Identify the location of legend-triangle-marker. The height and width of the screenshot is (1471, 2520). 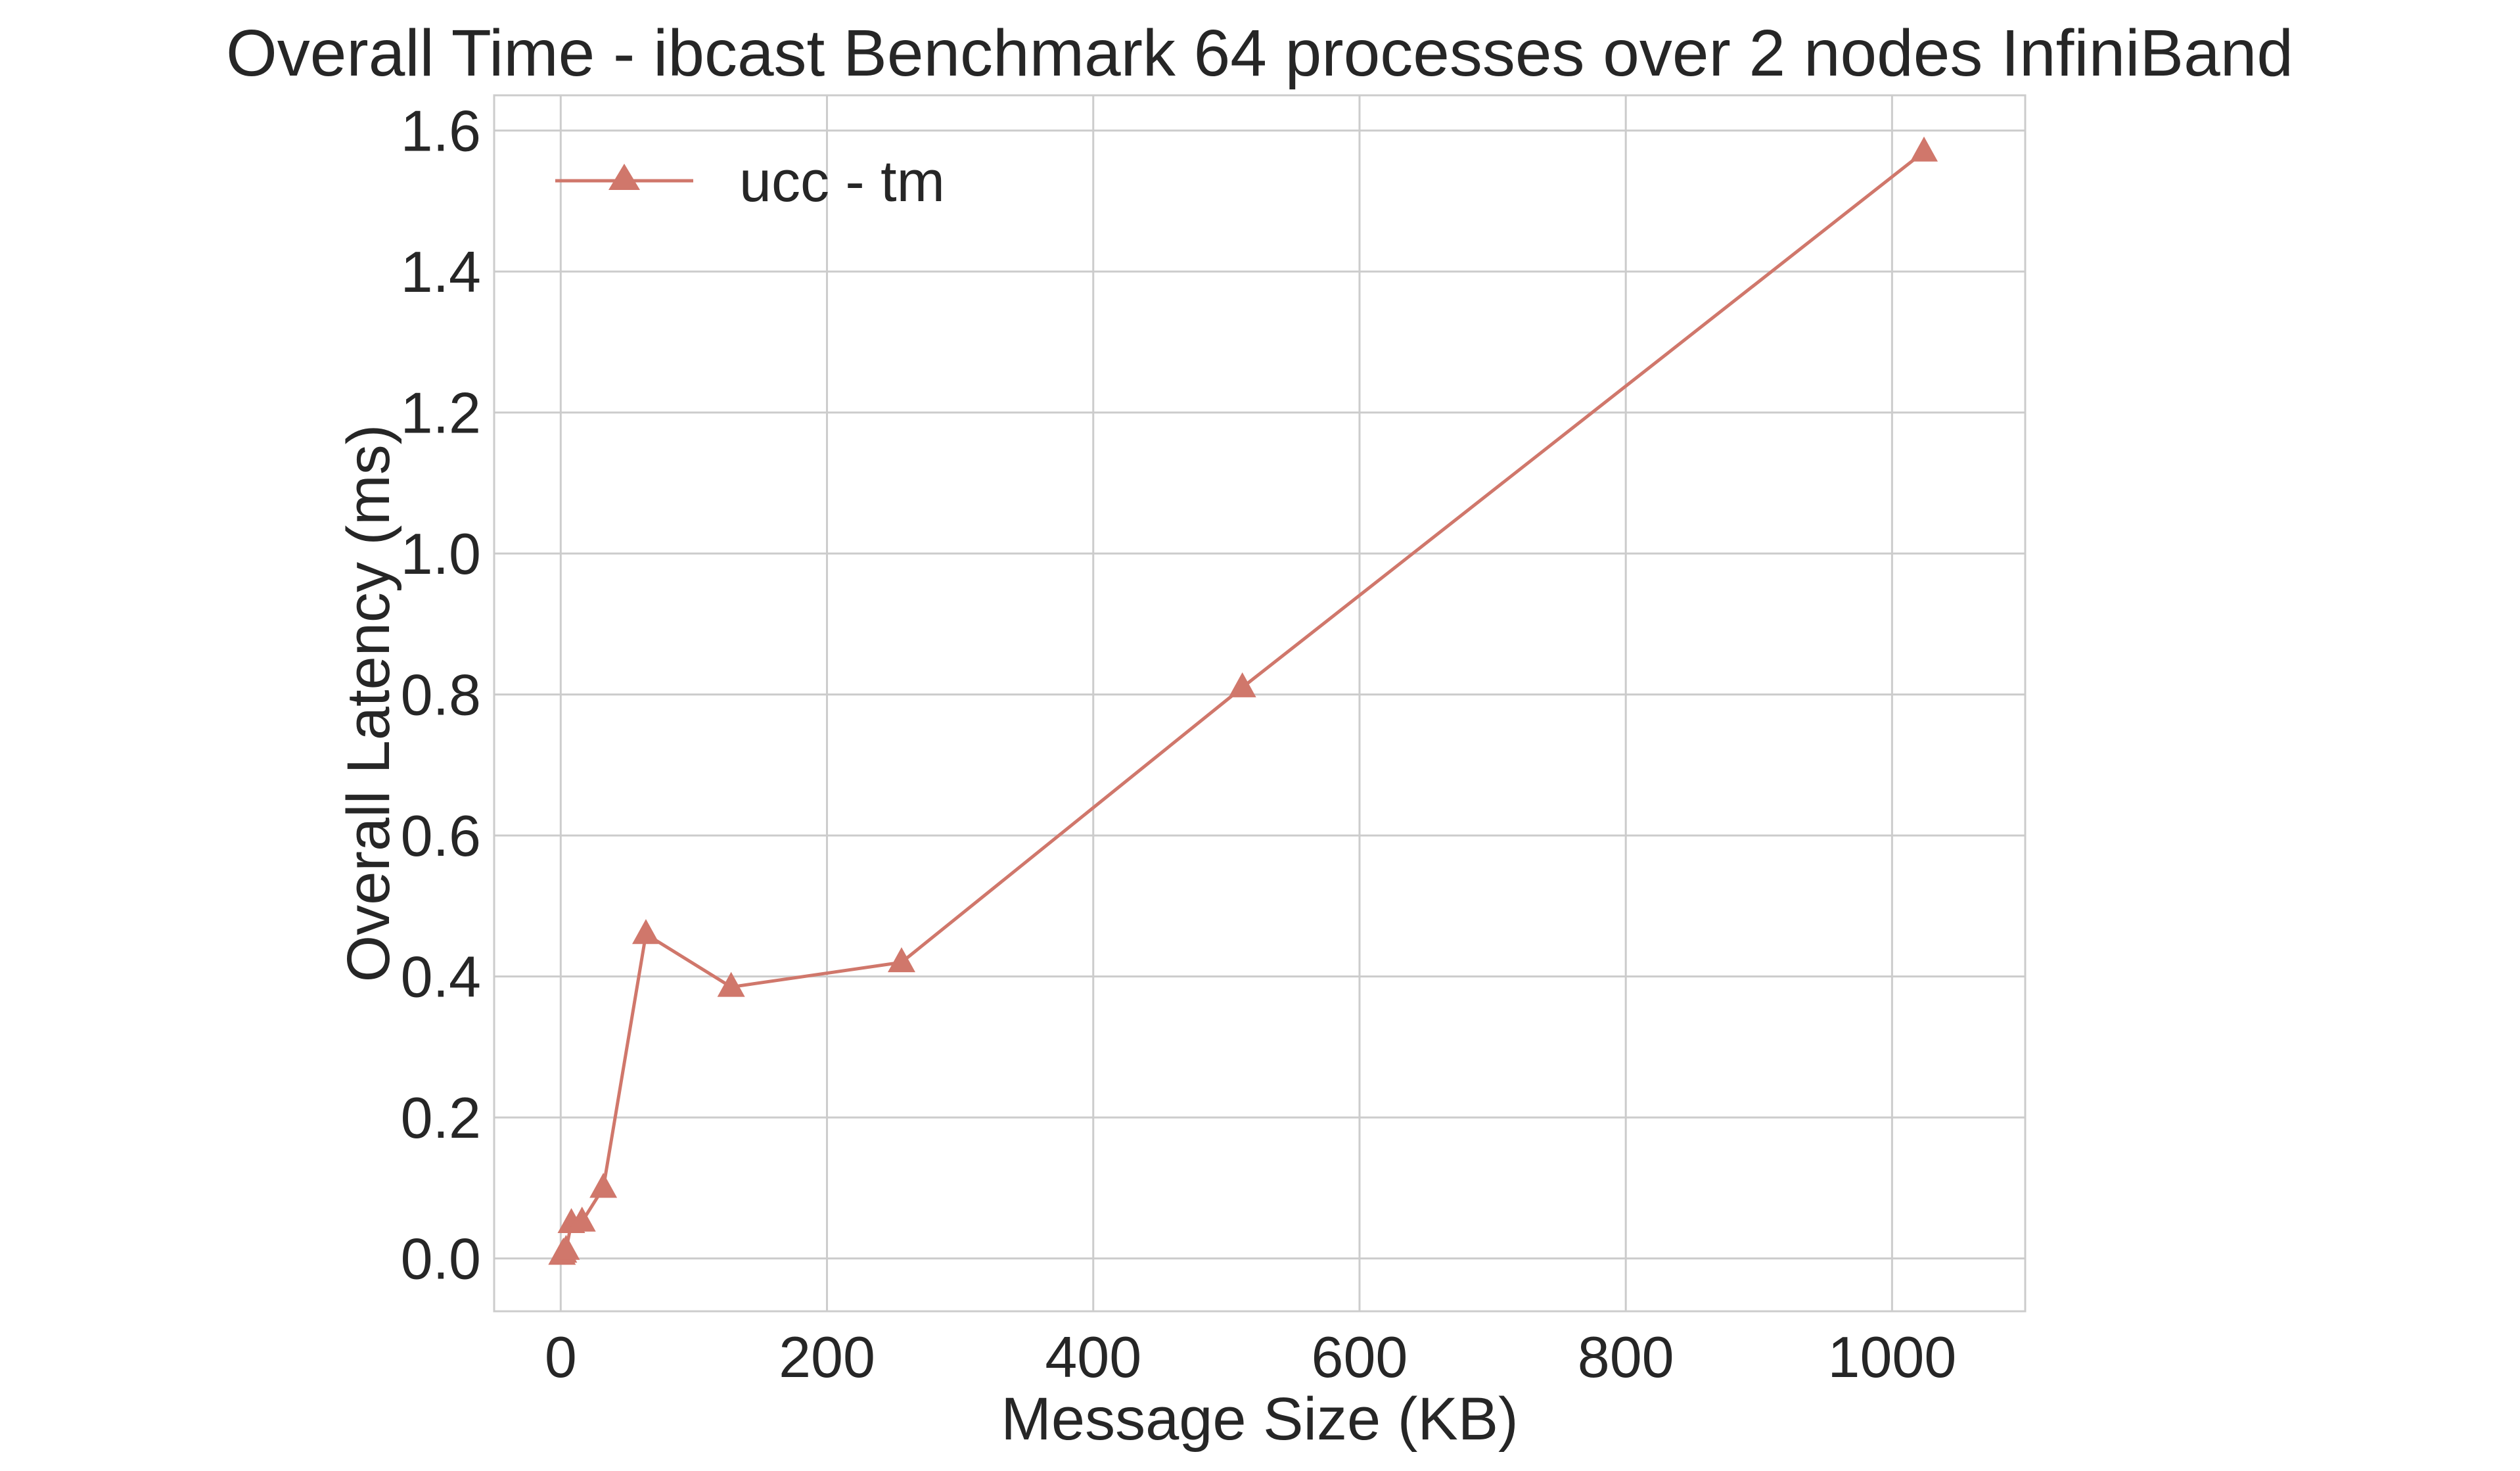
(624, 177).